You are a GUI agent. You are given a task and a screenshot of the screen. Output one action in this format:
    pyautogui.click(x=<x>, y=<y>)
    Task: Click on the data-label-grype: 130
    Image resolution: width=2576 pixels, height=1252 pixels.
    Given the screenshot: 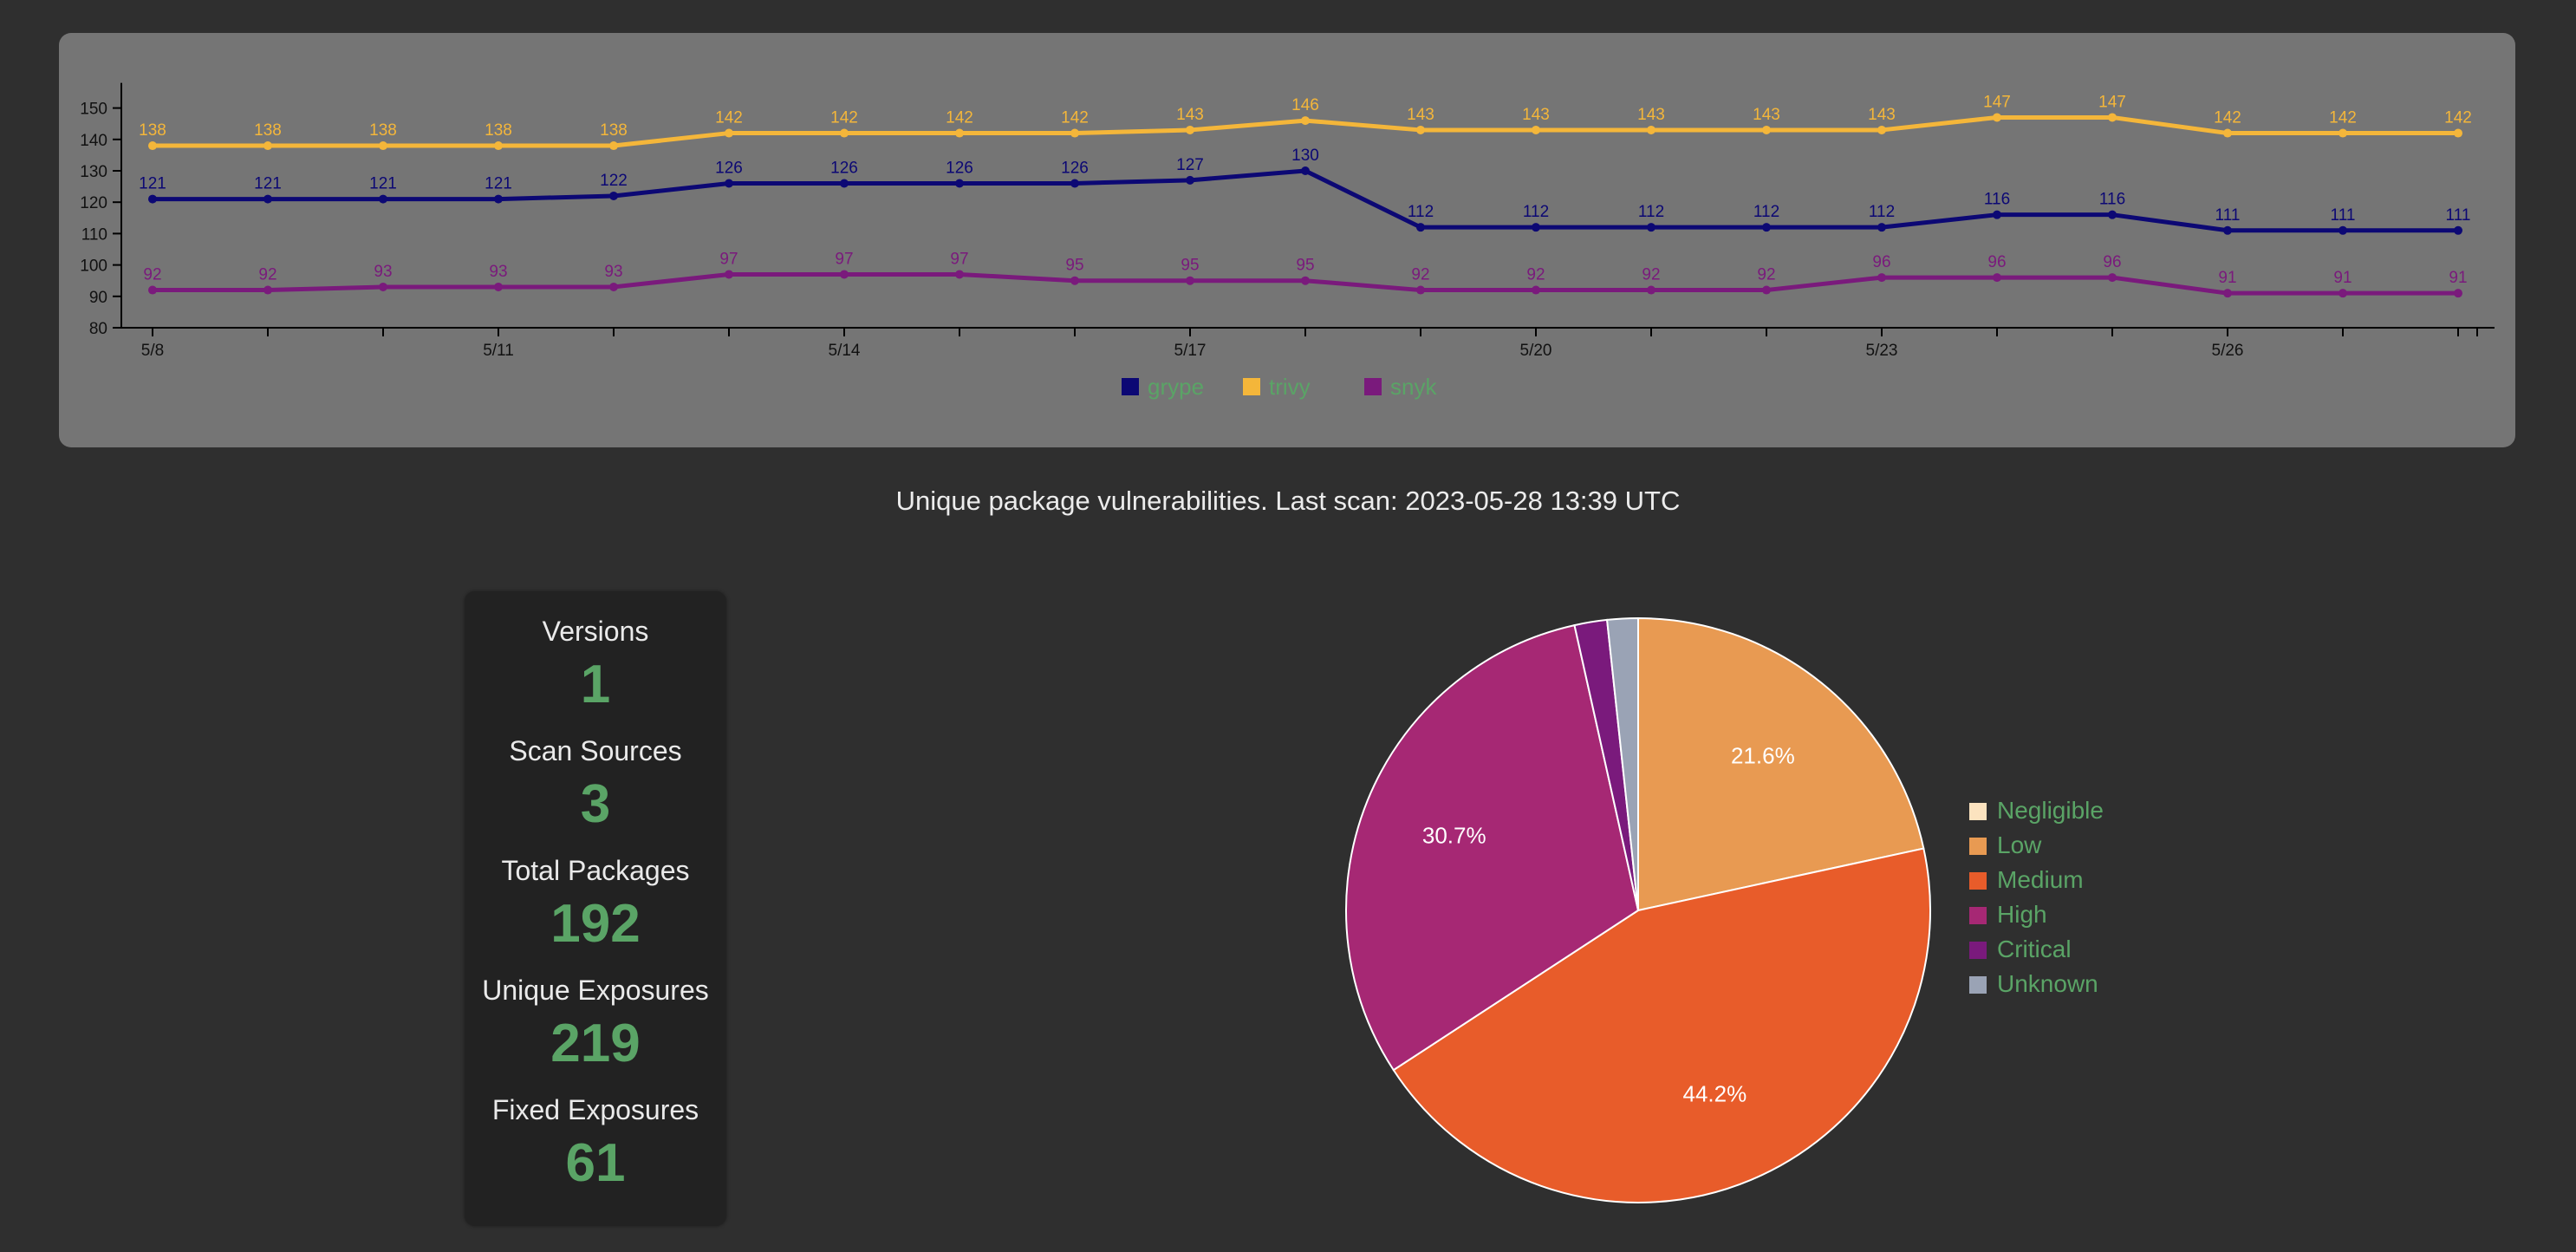 What is the action you would take?
    pyautogui.click(x=1305, y=156)
    